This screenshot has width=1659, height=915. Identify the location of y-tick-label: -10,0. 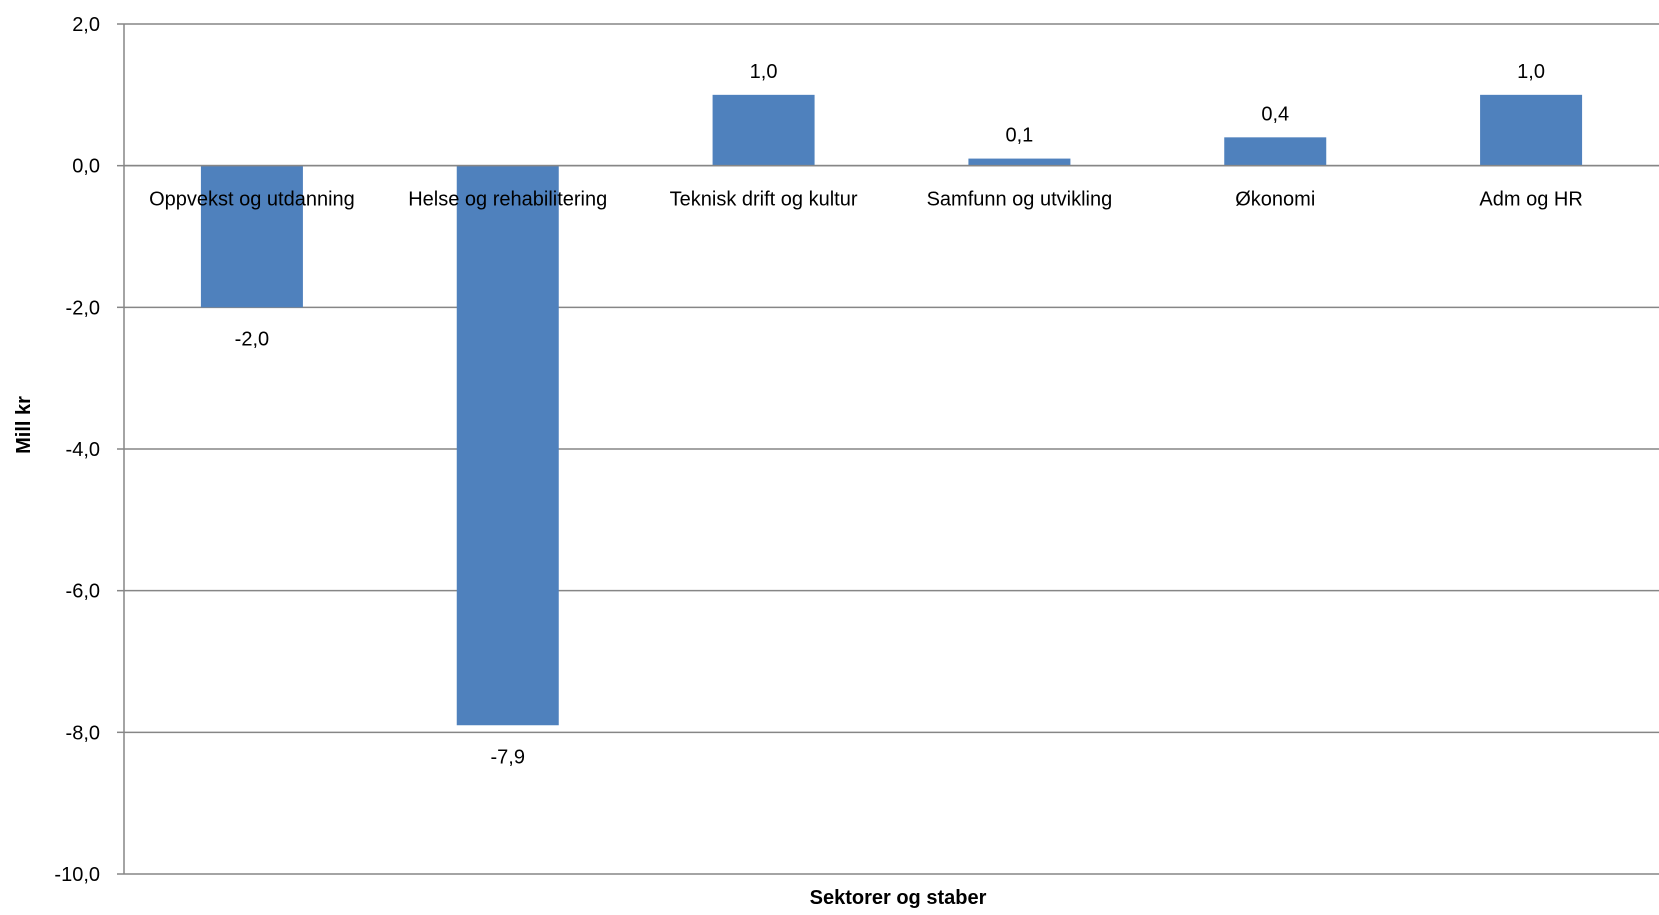
(77, 875).